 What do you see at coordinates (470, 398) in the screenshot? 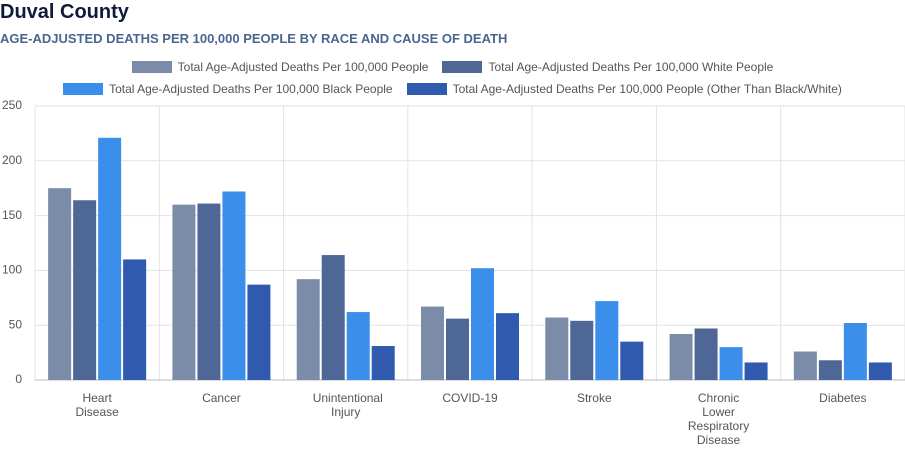
I see `x-tick-label: COVID-19` at bounding box center [470, 398].